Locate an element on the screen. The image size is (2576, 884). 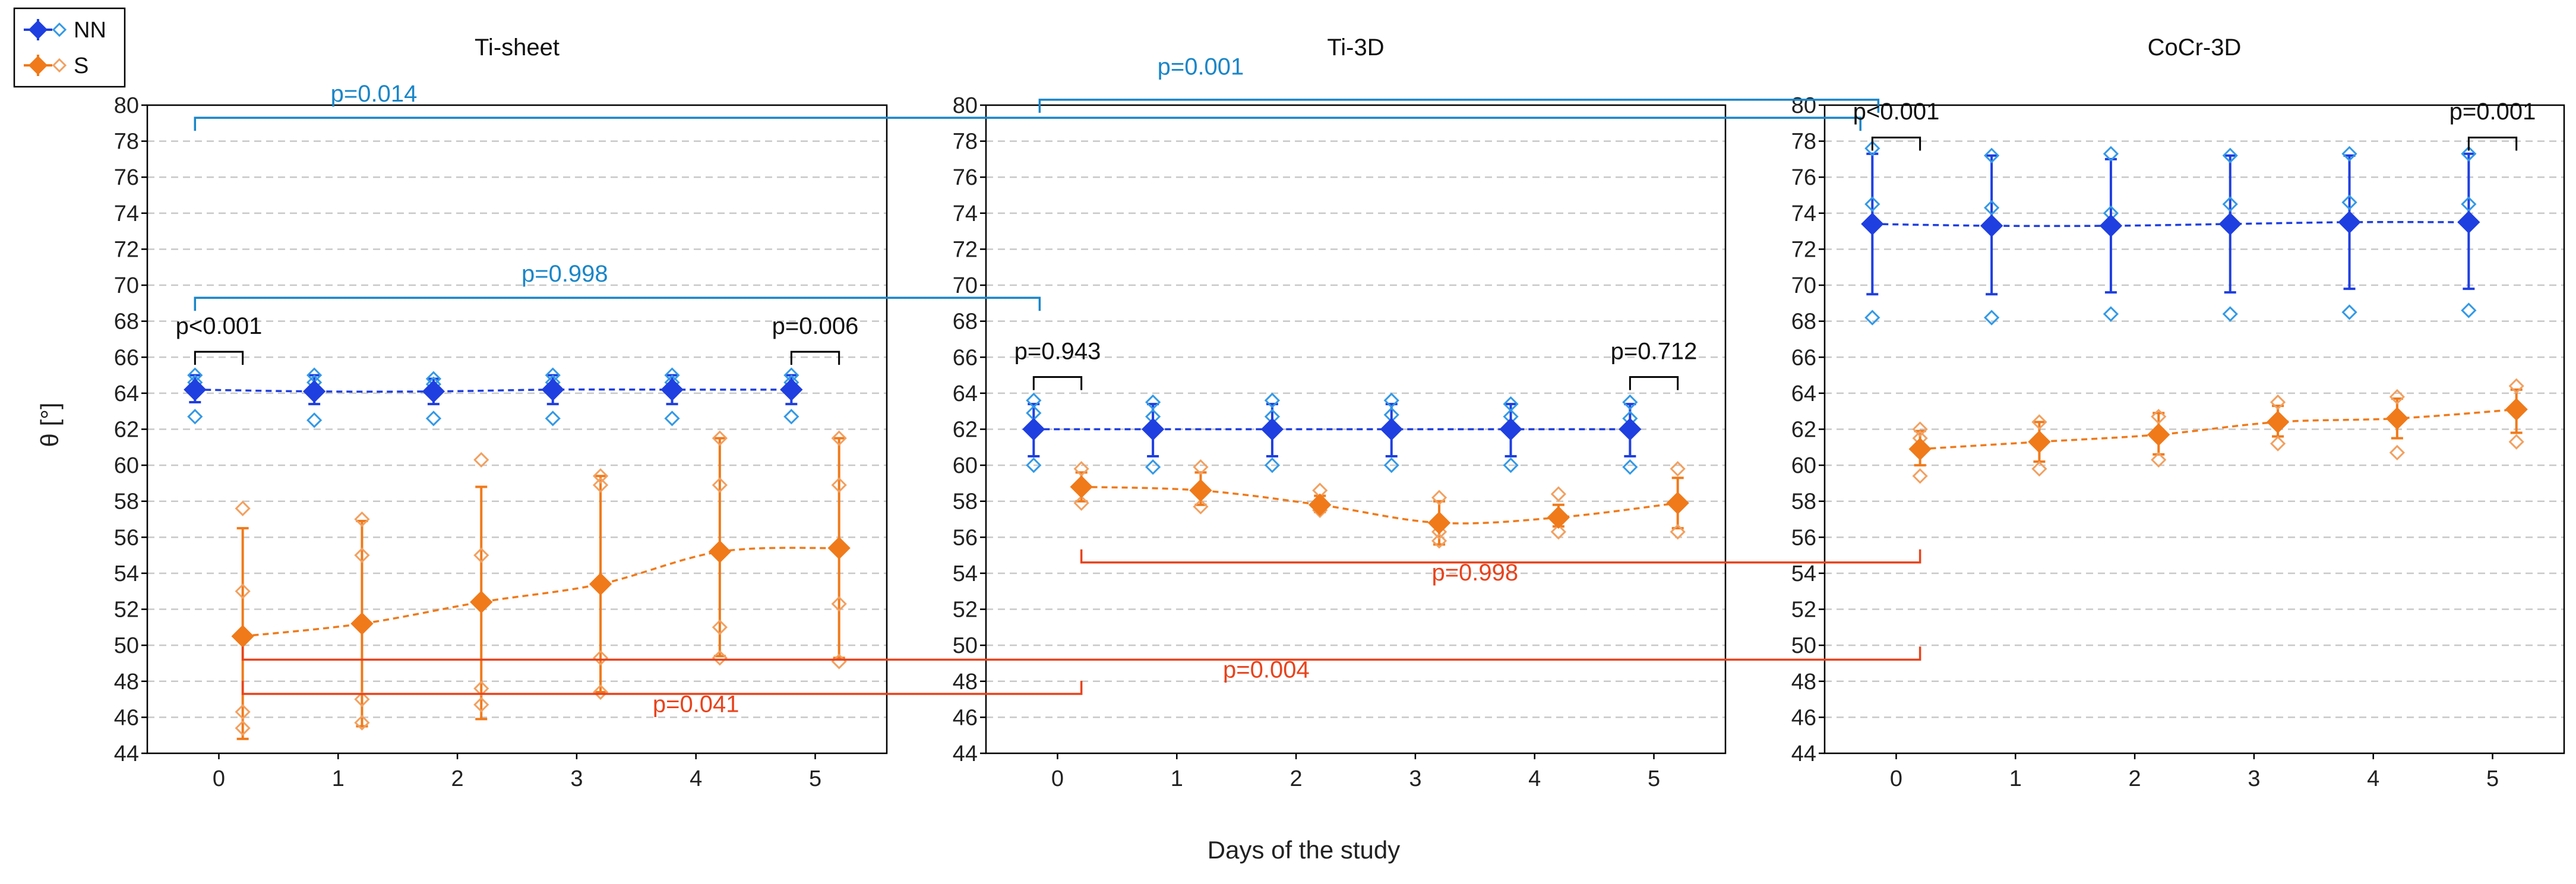
trend-line is located at coordinates (1379, 505).